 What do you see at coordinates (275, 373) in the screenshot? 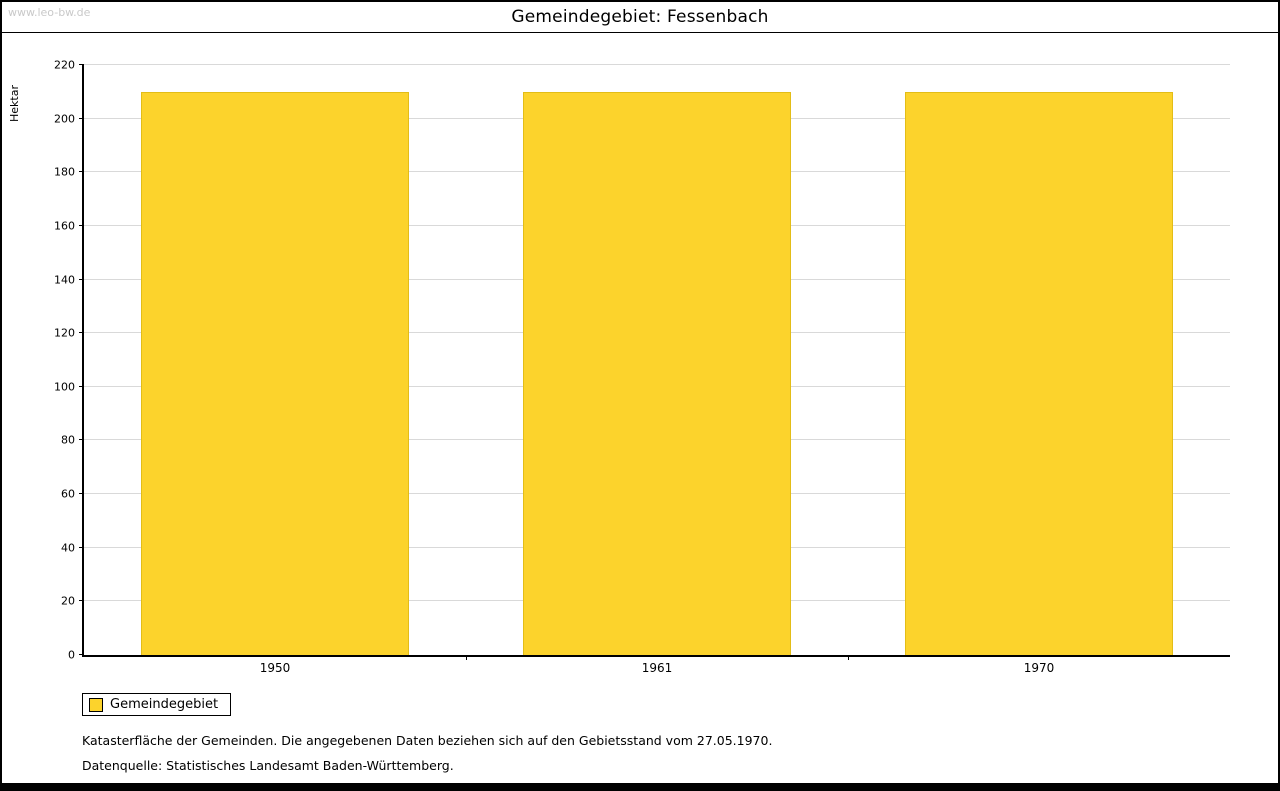
I see `bar-1950` at bounding box center [275, 373].